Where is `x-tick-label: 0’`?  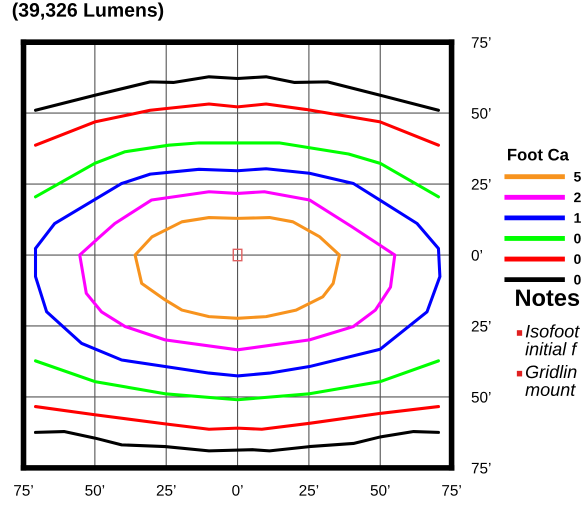
x-tick-label: 0’ is located at coordinates (237, 490).